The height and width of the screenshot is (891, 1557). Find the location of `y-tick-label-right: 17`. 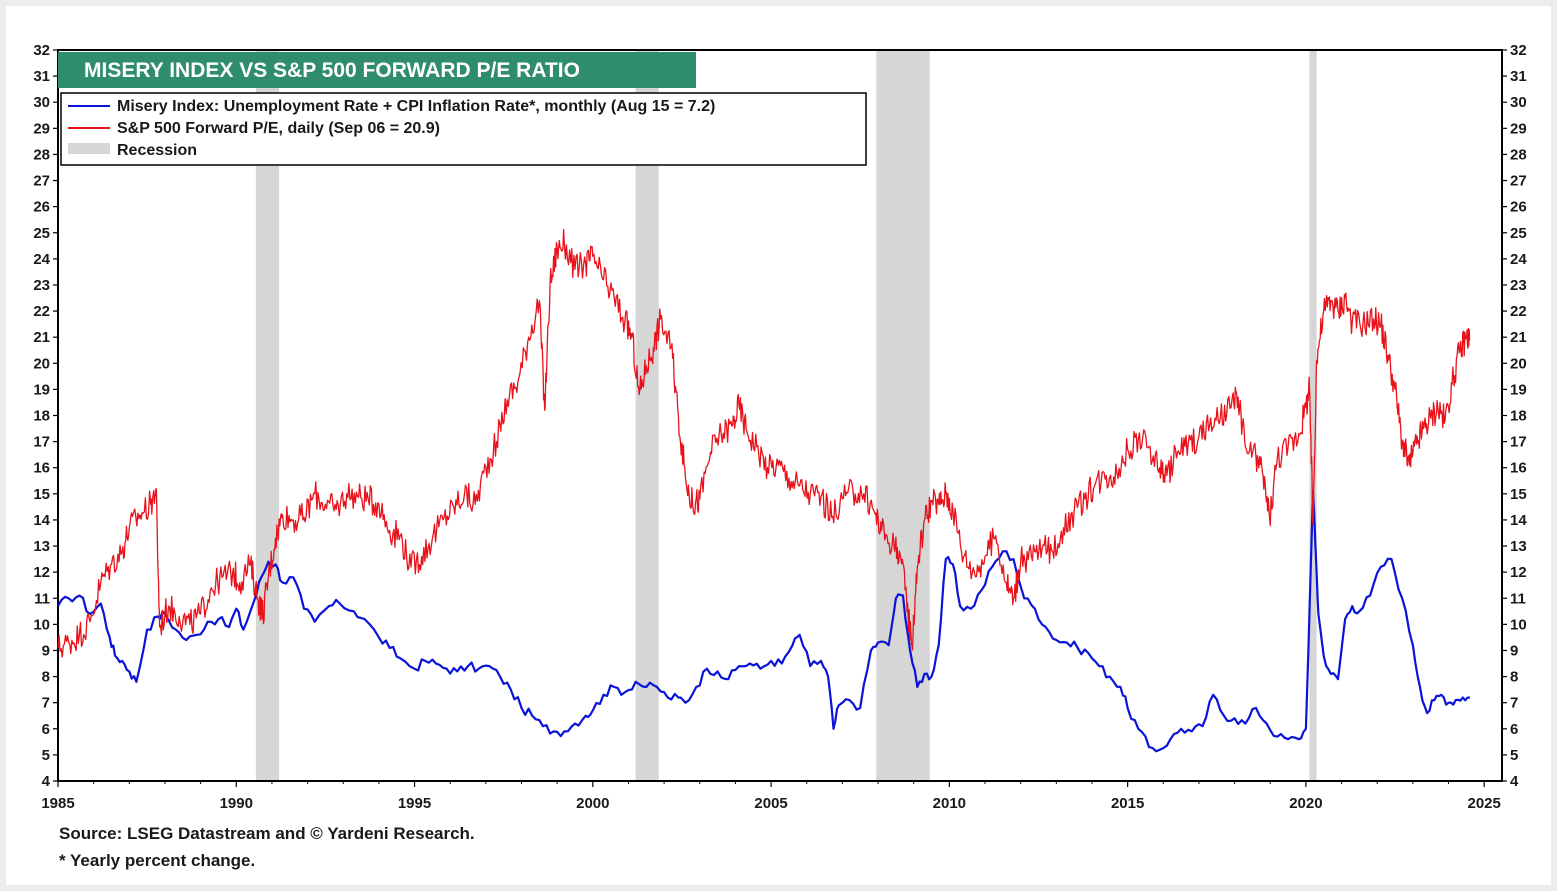

y-tick-label-right: 17 is located at coordinates (1518, 442).